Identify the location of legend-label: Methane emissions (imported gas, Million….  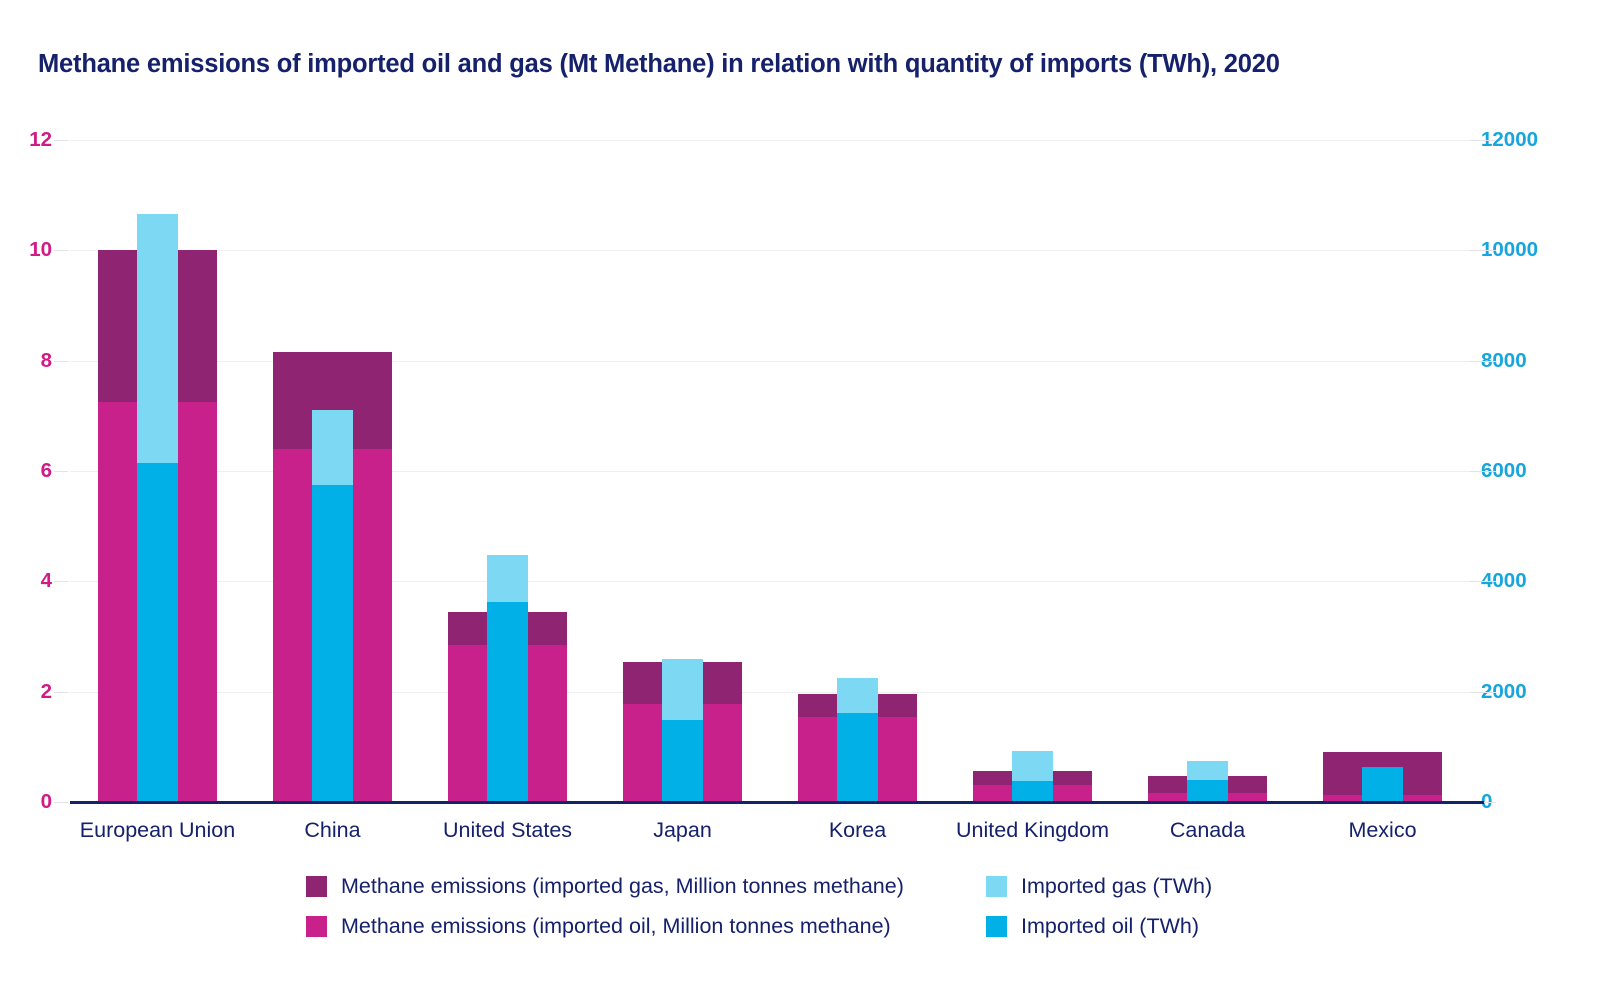
(622, 886).